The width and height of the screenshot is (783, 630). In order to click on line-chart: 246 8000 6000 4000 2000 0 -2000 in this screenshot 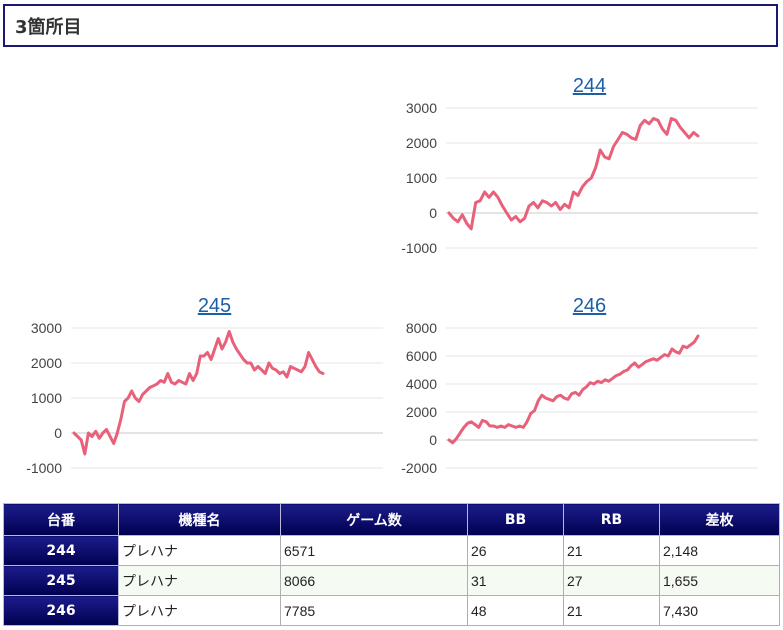, I will do `click(579, 385)`.